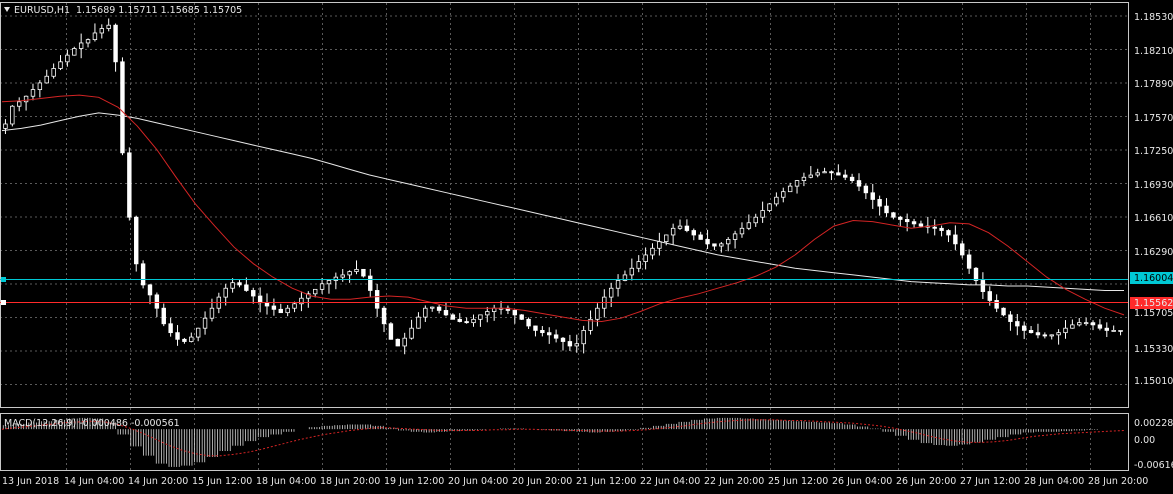 This screenshot has height=494, width=1173. What do you see at coordinates (1153, 423) in the screenshot?
I see `macd-tick: 0.002287` at bounding box center [1153, 423].